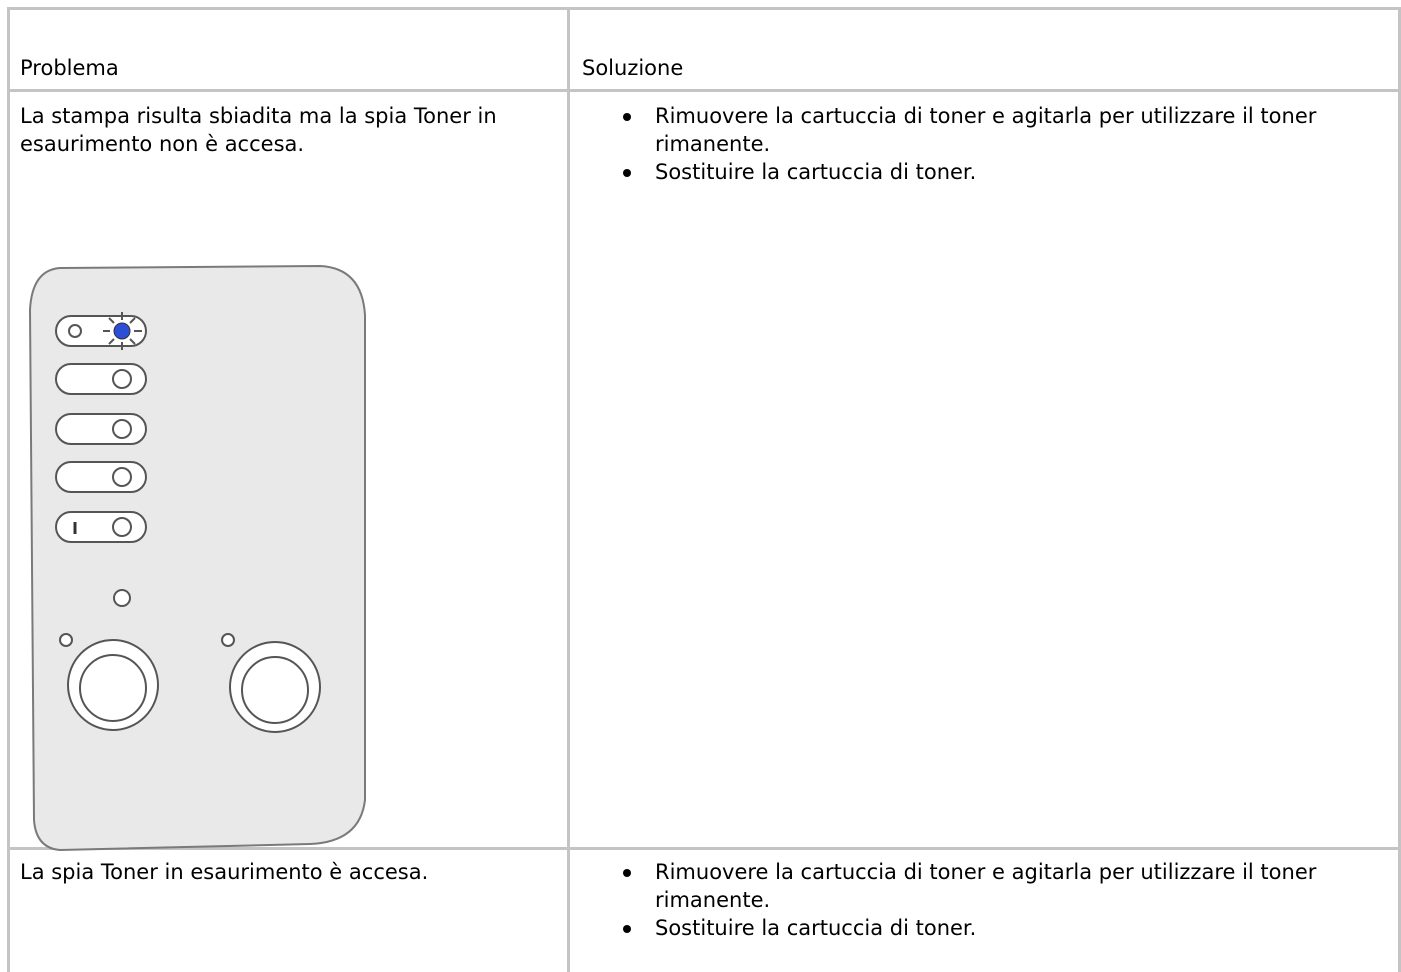 The width and height of the screenshot is (1401, 972). I want to click on problem-cell: La spia Toner in esaurimento è accesa., so click(224, 872).